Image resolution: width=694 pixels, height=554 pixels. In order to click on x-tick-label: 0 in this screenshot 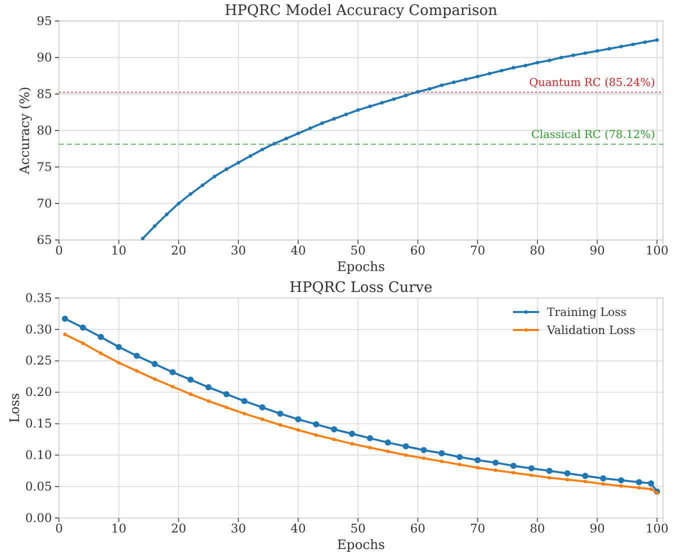, I will do `click(59, 529)`.